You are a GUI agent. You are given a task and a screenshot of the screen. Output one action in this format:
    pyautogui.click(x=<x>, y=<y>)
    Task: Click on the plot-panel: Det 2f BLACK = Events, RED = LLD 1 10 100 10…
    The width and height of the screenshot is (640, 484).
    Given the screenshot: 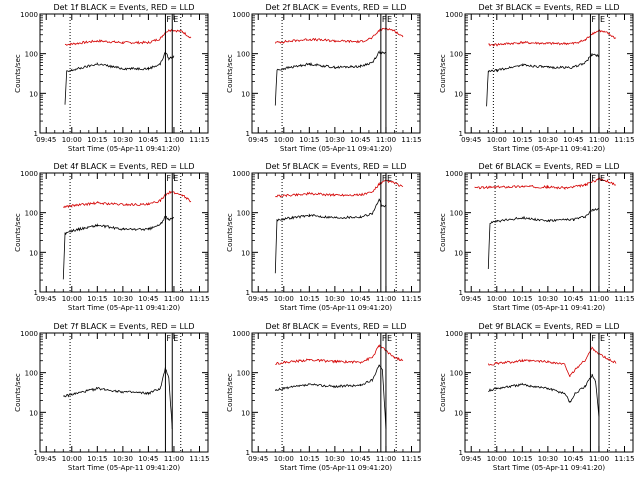 What is the action you would take?
    pyautogui.click(x=324, y=78)
    